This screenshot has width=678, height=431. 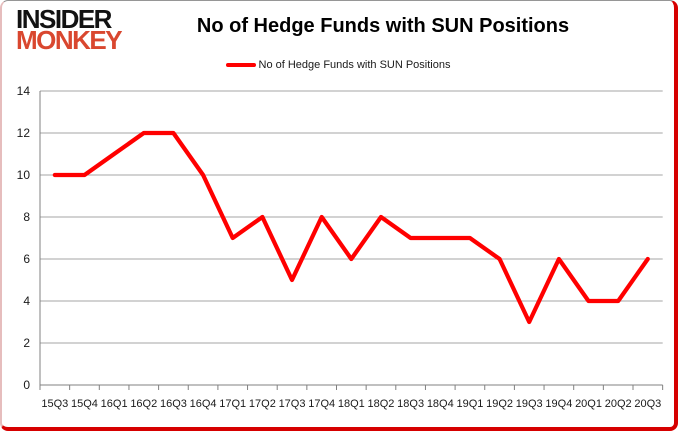 I want to click on x-axis-label: 16Q2, so click(x=143, y=404).